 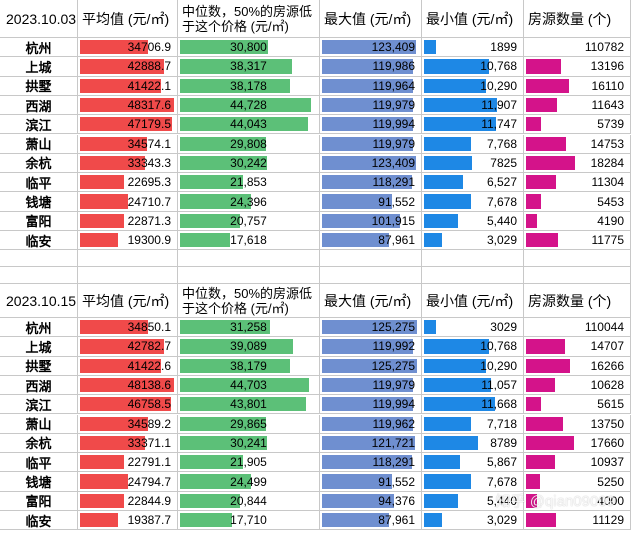 I want to click on count-cell: 13750, so click(x=577, y=424).